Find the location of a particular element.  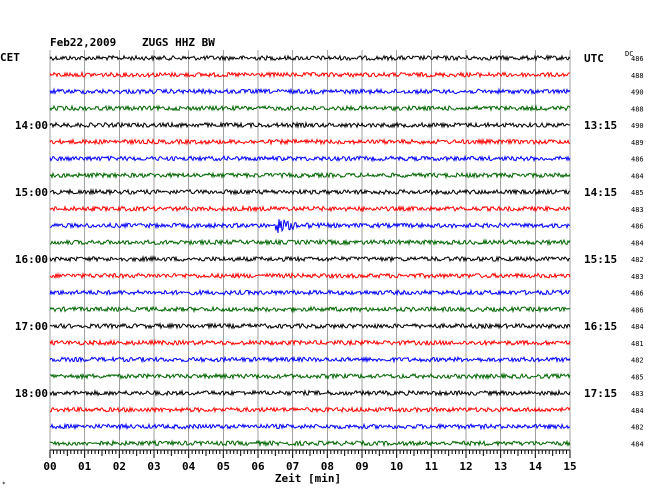

x-tick-label: 11 is located at coordinates (432, 466).